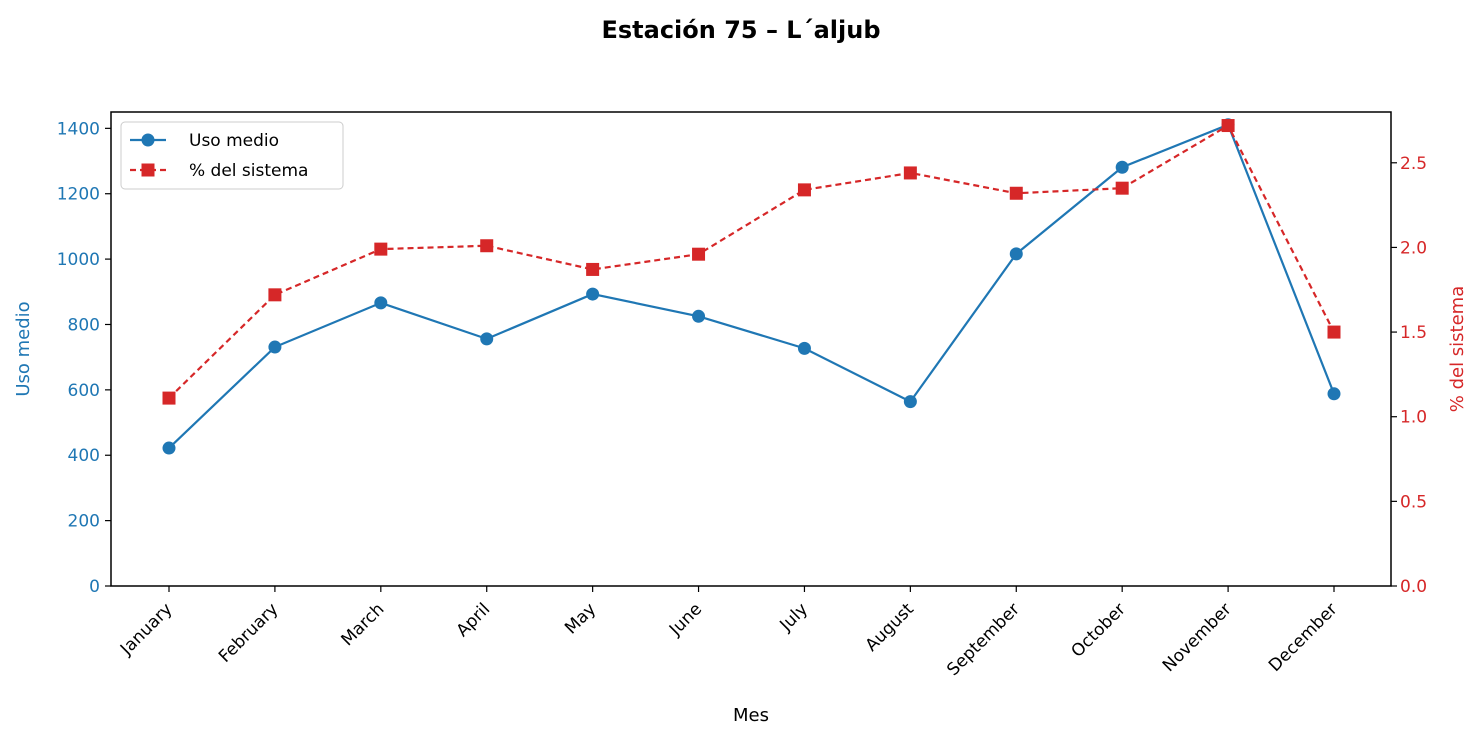 This screenshot has width=1483, height=740. I want to click on y-left-tick-label: 1000, so click(78, 260).